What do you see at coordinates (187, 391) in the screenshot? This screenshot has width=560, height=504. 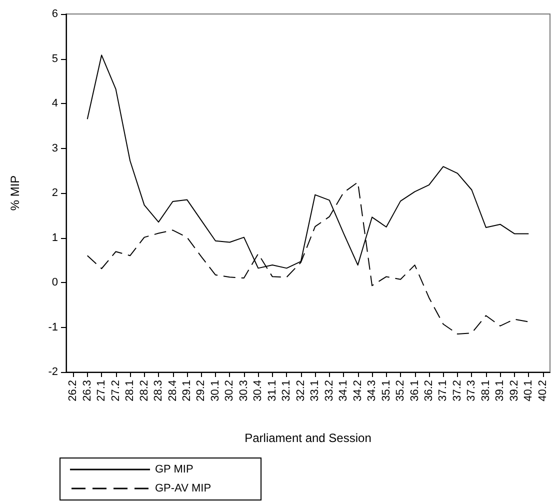 I see `x-tick-label: 29.1` at bounding box center [187, 391].